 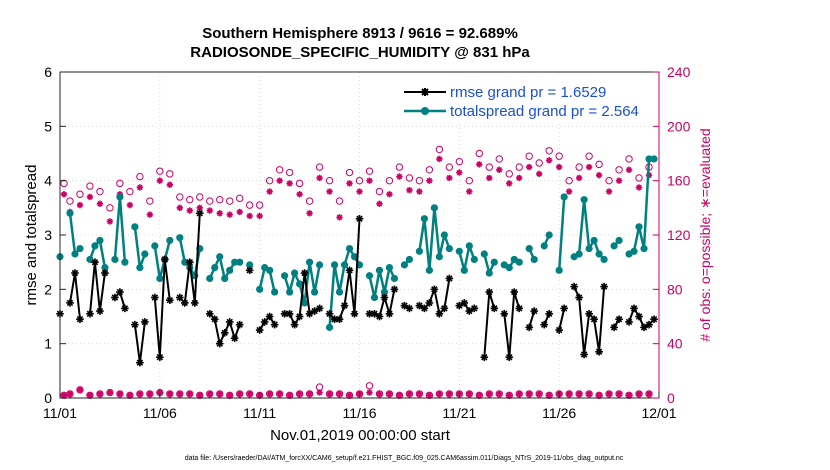 I want to click on x-tick-label: 11/11, so click(x=259, y=413).